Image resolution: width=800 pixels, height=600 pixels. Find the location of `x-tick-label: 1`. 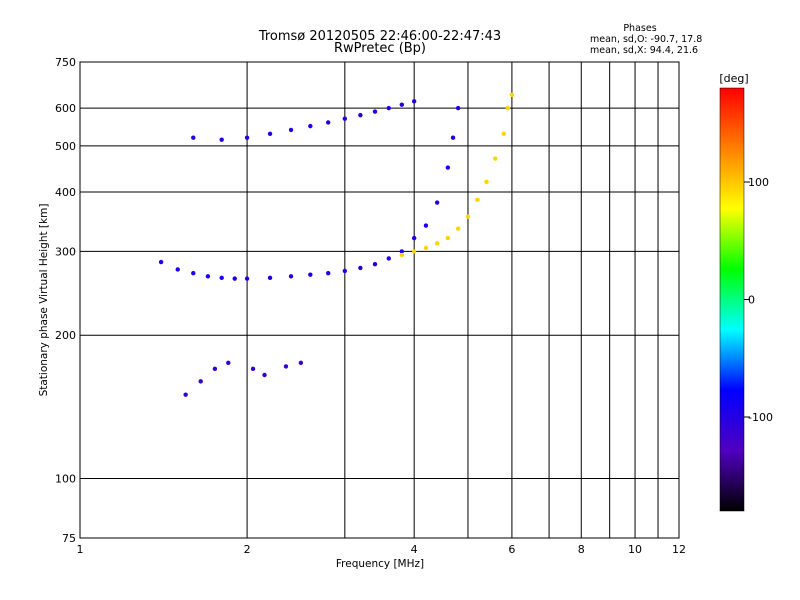

x-tick-label: 1 is located at coordinates (80, 549).